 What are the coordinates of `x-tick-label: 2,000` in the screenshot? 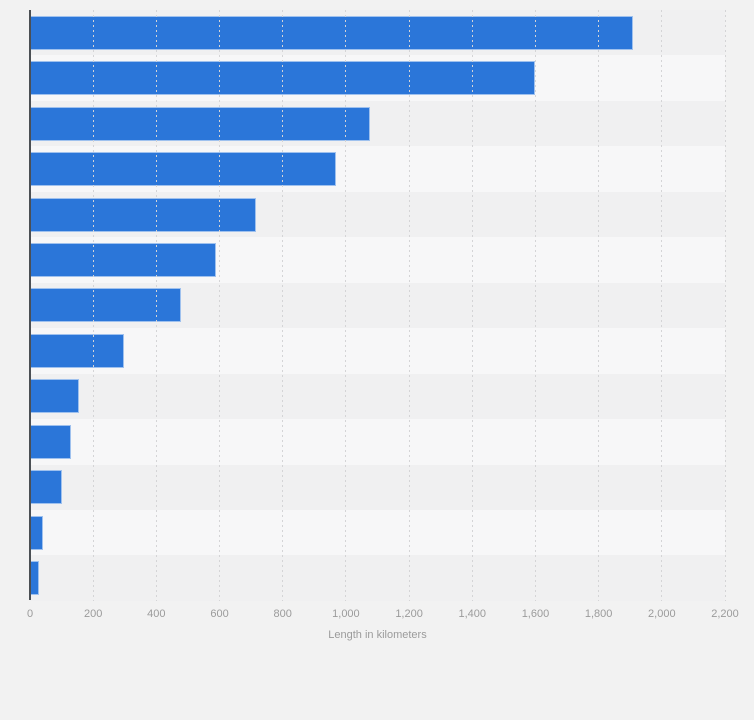 It's located at (662, 614).